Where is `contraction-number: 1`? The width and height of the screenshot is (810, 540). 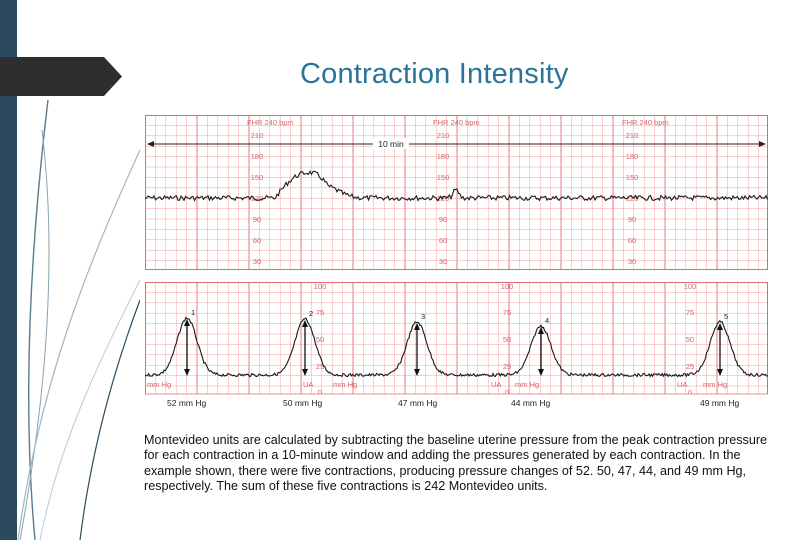 contraction-number: 1 is located at coordinates (193, 312).